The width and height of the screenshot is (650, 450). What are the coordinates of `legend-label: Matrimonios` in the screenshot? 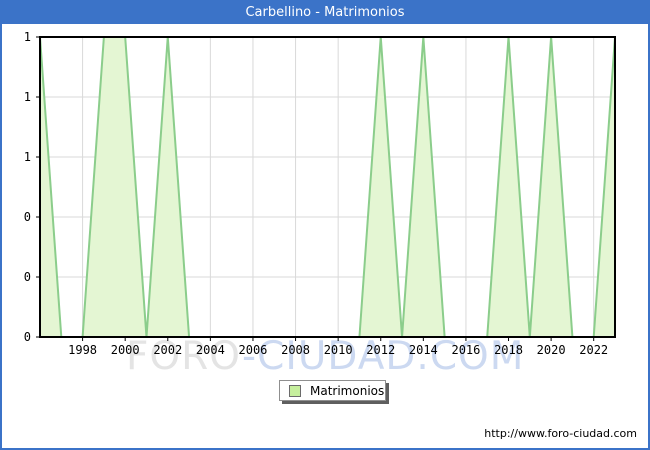 It's located at (347, 390).